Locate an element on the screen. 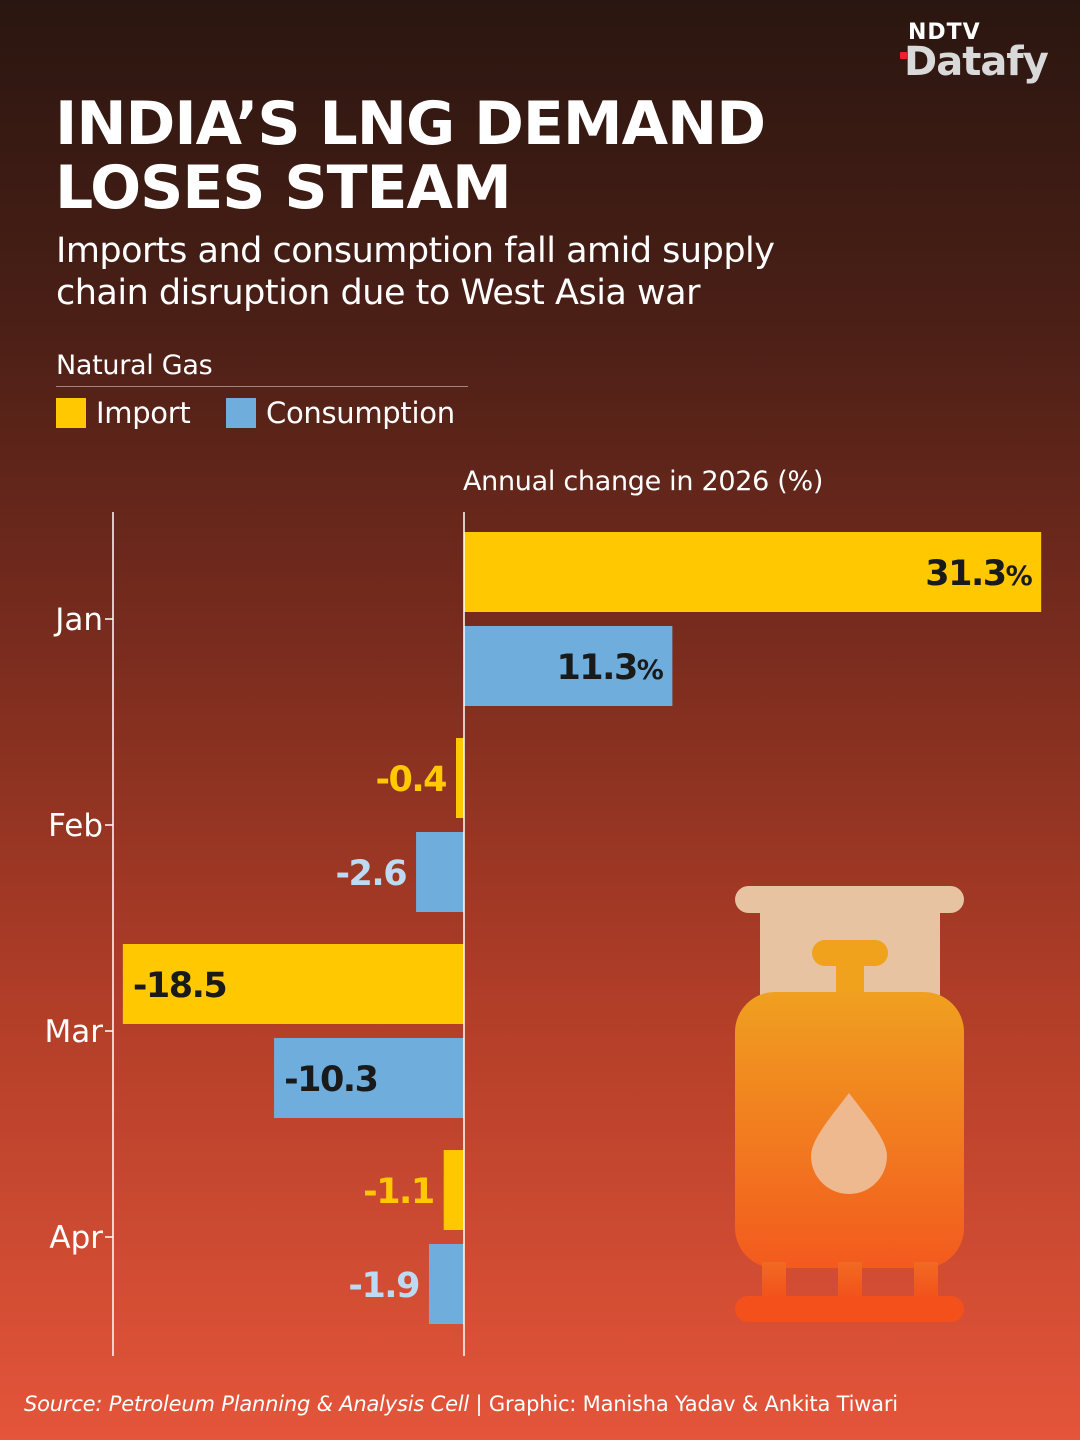 Image resolution: width=1080 pixels, height=1440 pixels. value-label-import-mar: -18.5 is located at coordinates (179, 986).